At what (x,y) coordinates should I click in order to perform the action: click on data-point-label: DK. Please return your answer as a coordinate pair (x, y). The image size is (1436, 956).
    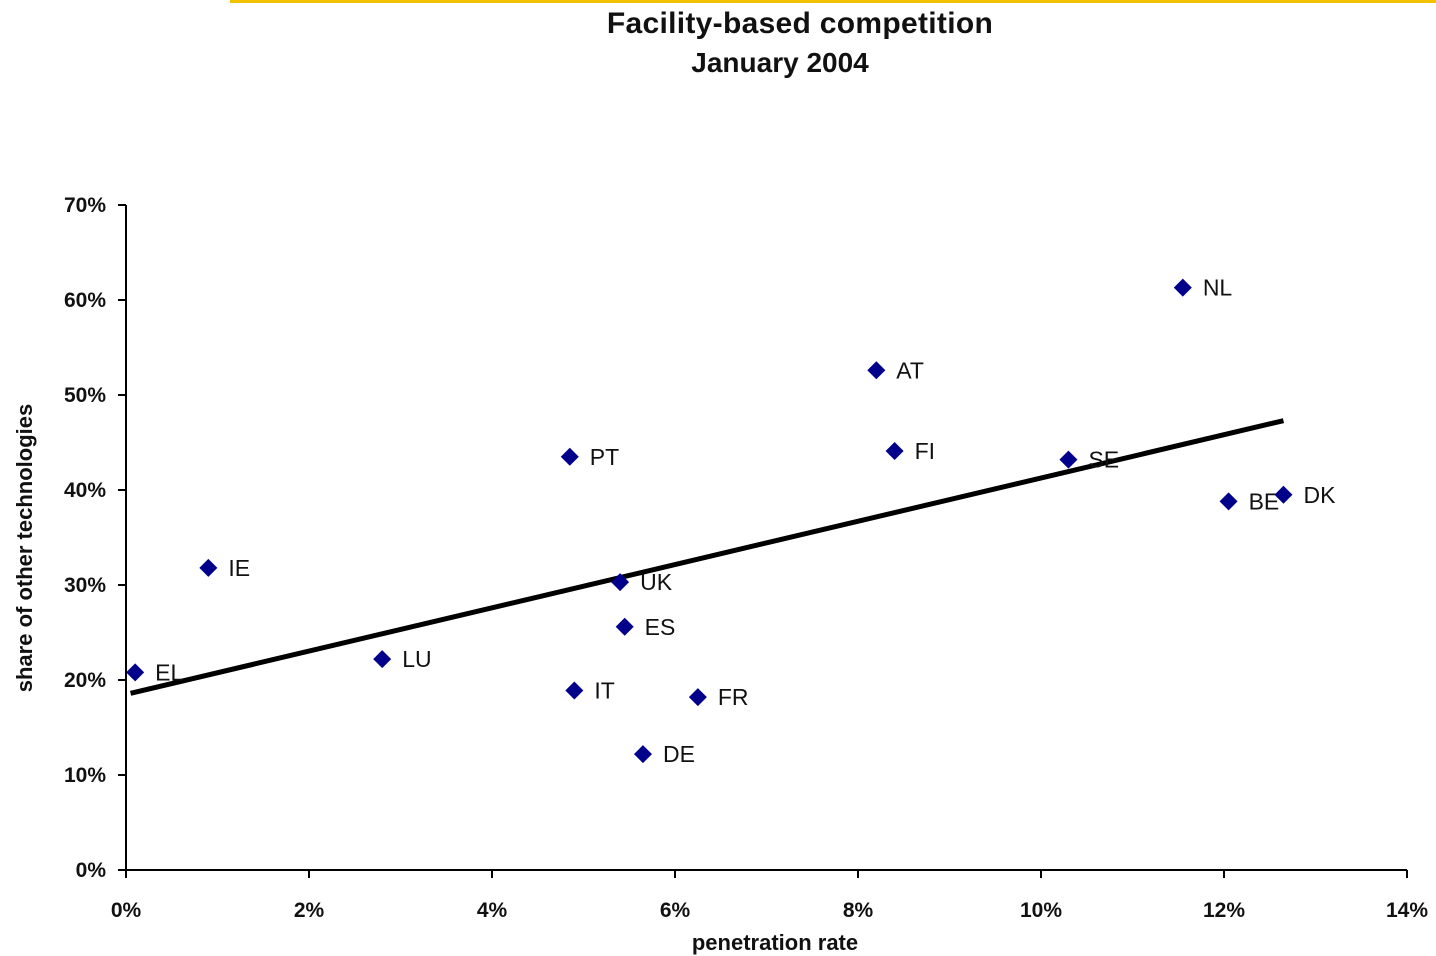
    Looking at the image, I should click on (1319, 495).